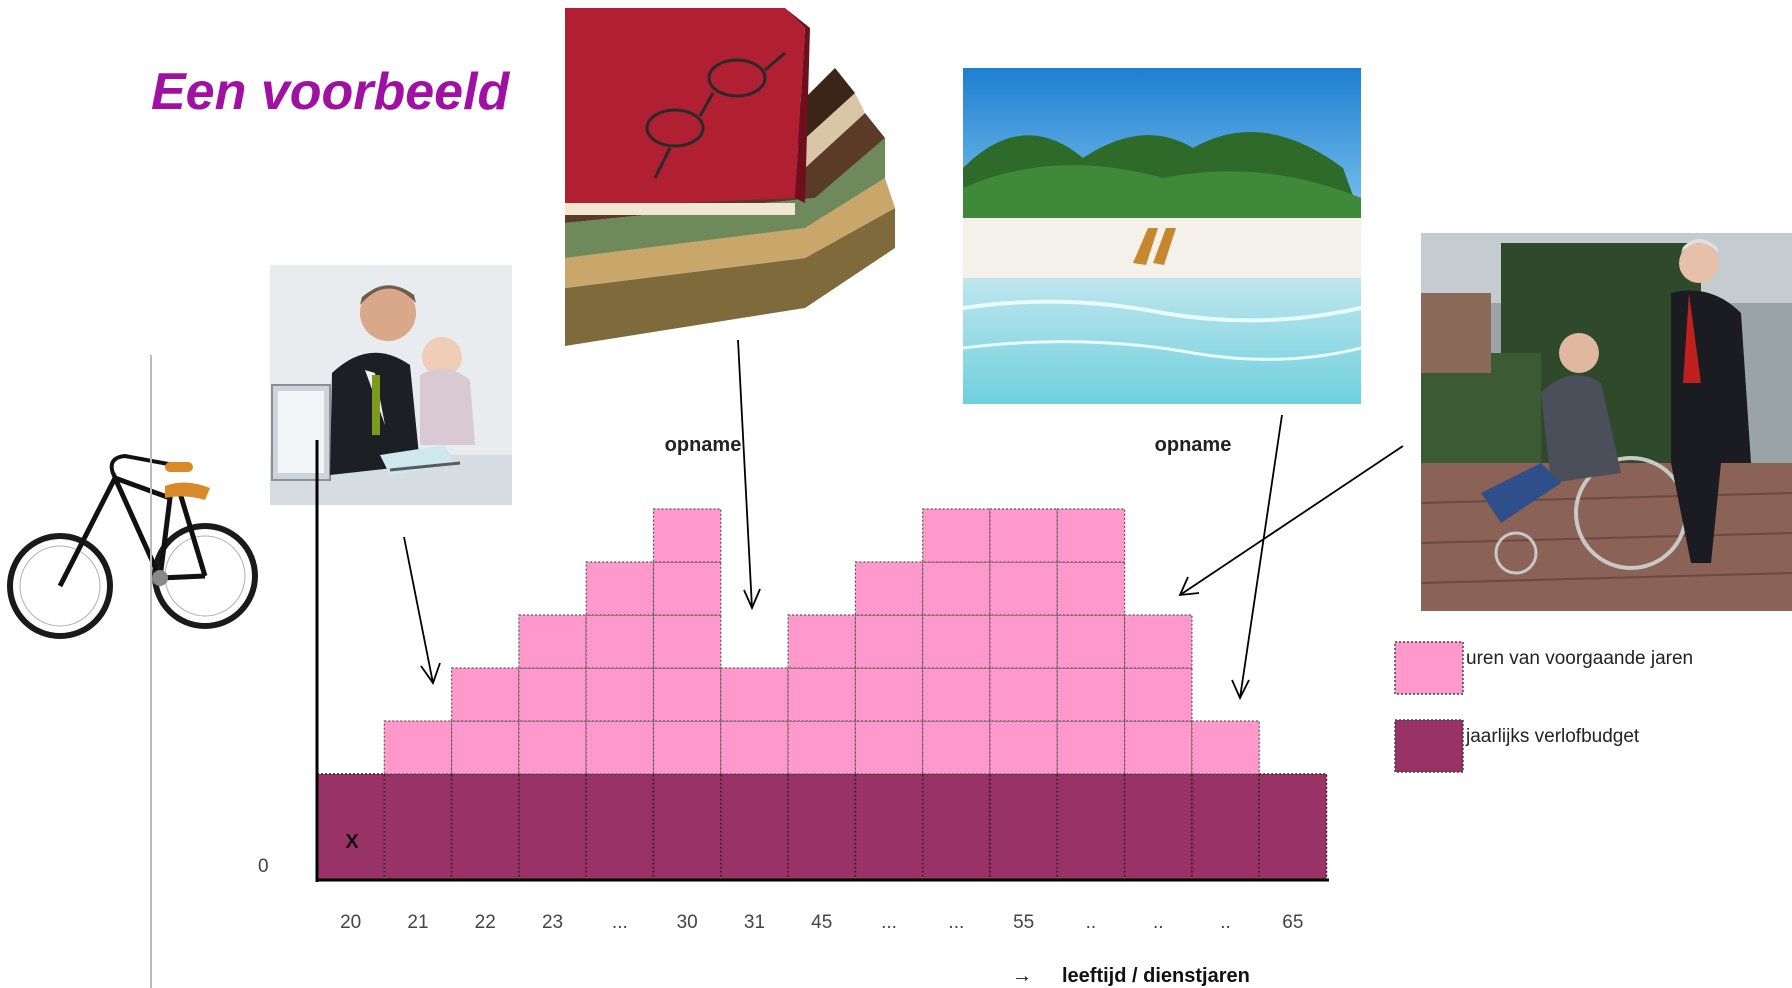  What do you see at coordinates (1429, 746) in the screenshot?
I see `legend-swatch-dark` at bounding box center [1429, 746].